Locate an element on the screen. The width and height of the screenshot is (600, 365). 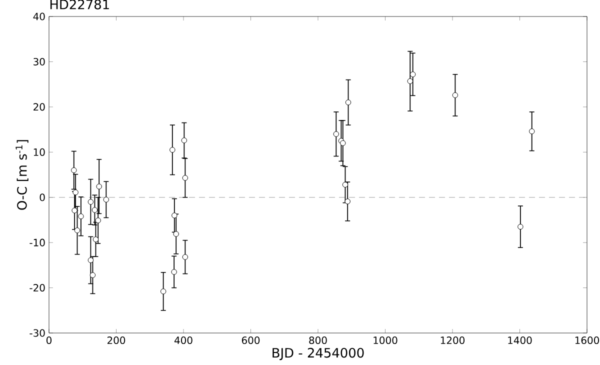
y-tick-label: 0 is located at coordinates (42, 198).